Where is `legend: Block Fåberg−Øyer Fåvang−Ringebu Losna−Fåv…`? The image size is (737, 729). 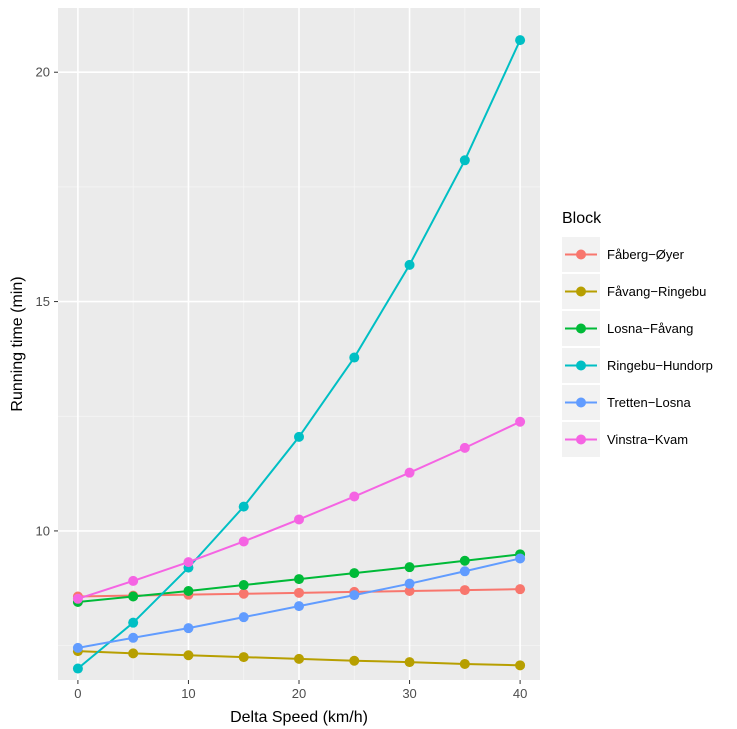
legend: Block Fåberg−Øyer Fåvang−Ringebu Losna−Fåv… is located at coordinates (637, 333).